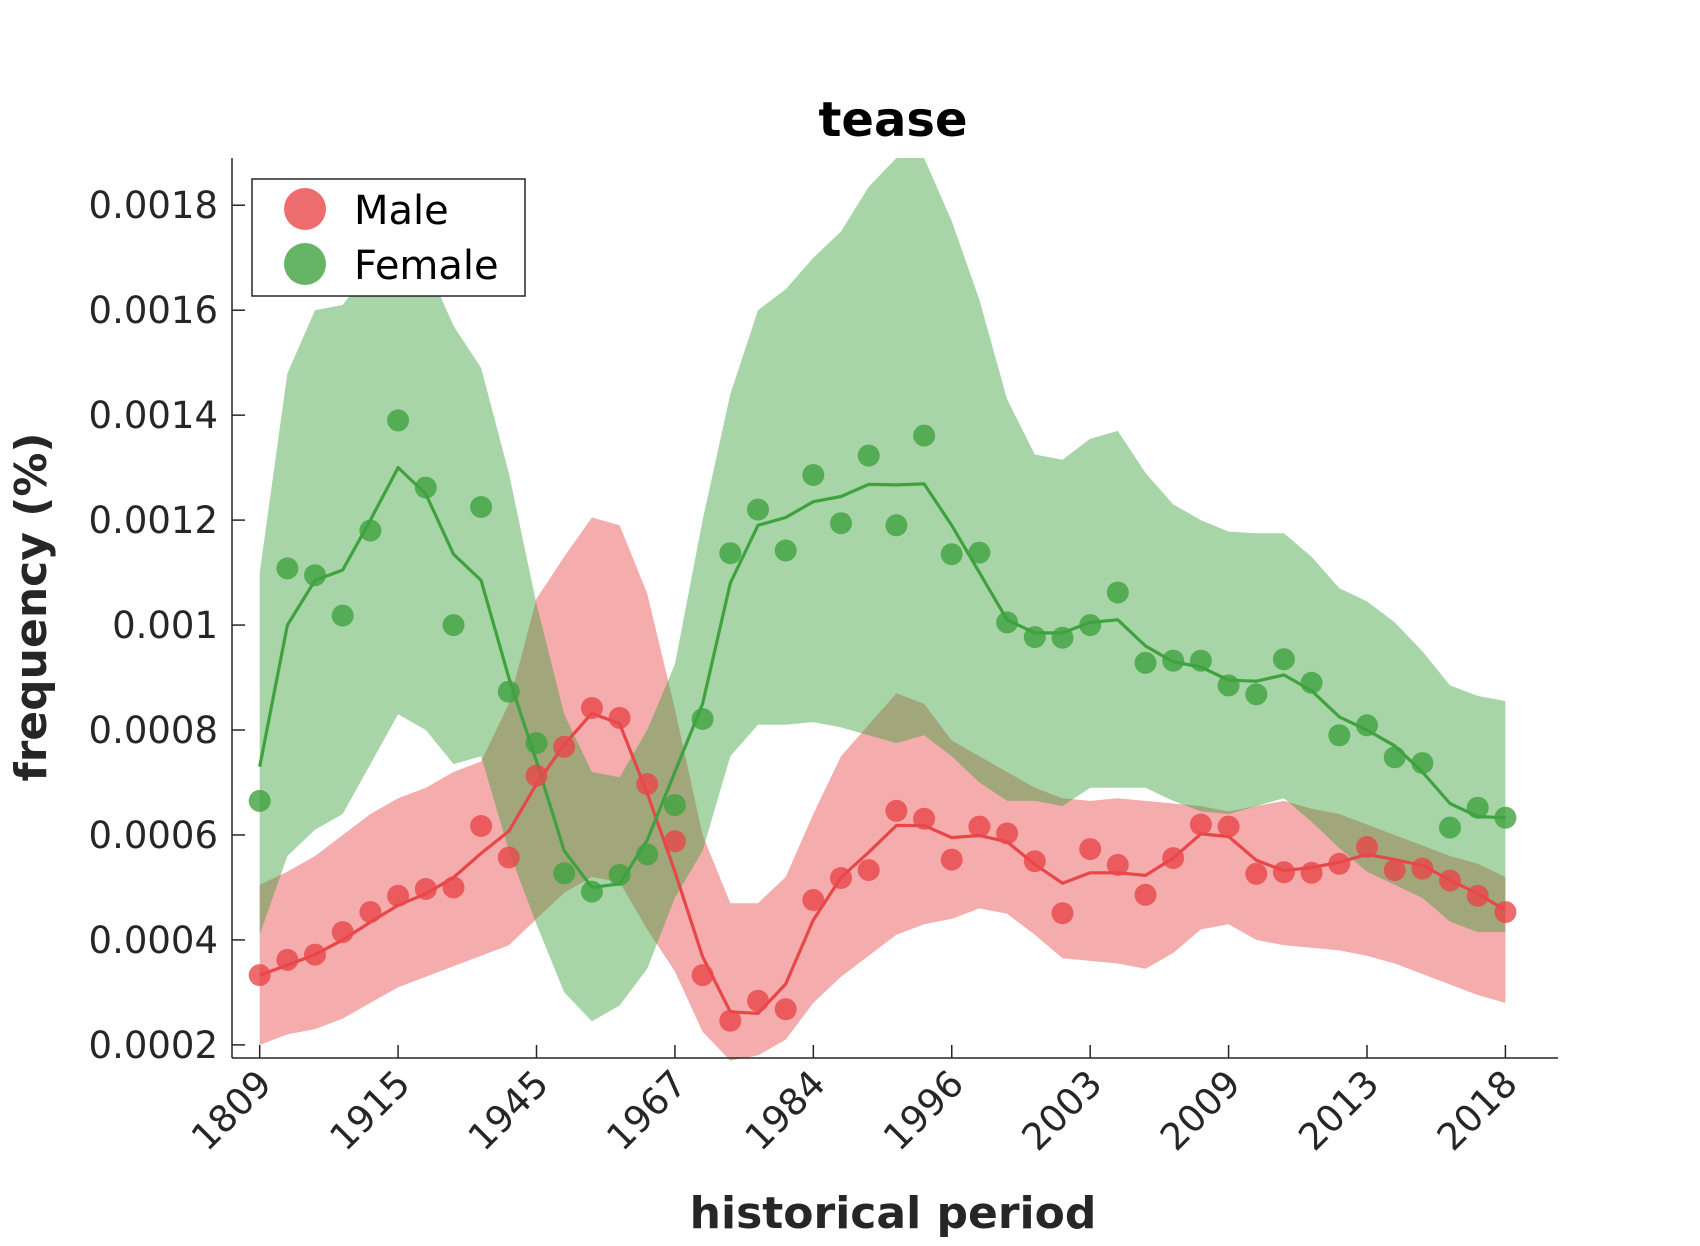 The image size is (1700, 1246). Describe the element at coordinates (388, 237) in the screenshot. I see `legend: Male Female` at that location.